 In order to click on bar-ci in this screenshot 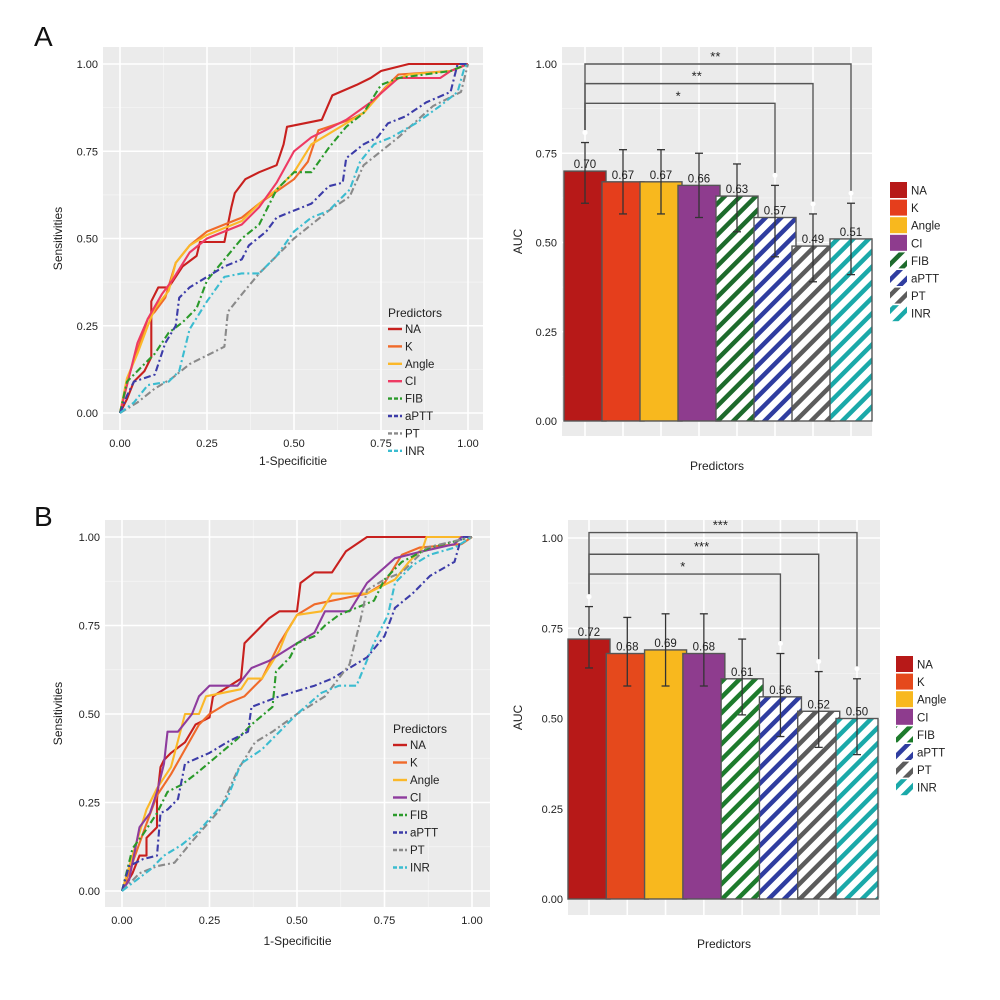, I will do `click(699, 303)`.